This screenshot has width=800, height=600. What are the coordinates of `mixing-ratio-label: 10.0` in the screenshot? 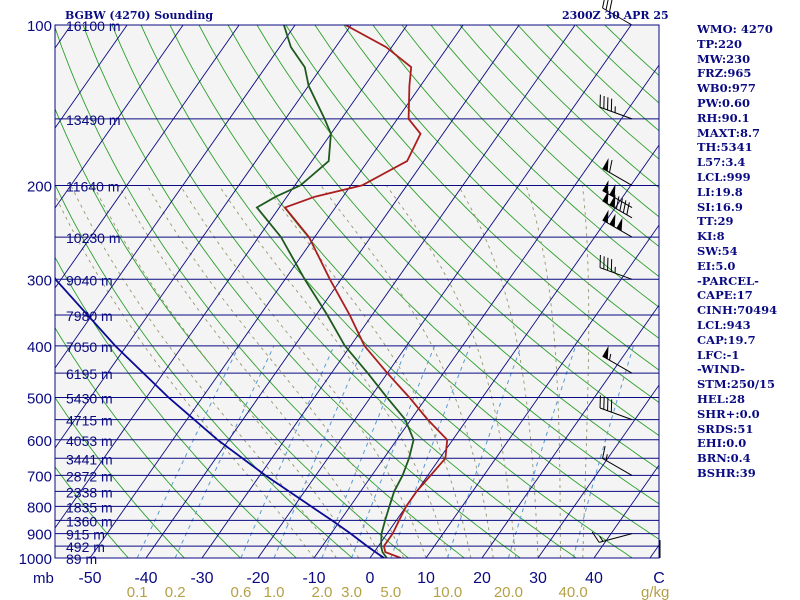 It's located at (447, 592).